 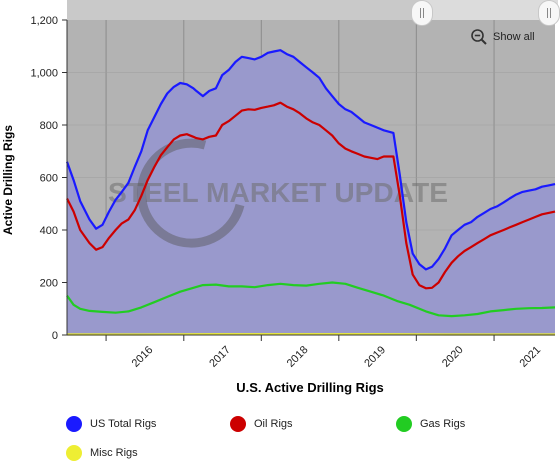 What do you see at coordinates (310, 387) in the screenshot?
I see `x-axis-title: U.S. Active Drilling Rigs` at bounding box center [310, 387].